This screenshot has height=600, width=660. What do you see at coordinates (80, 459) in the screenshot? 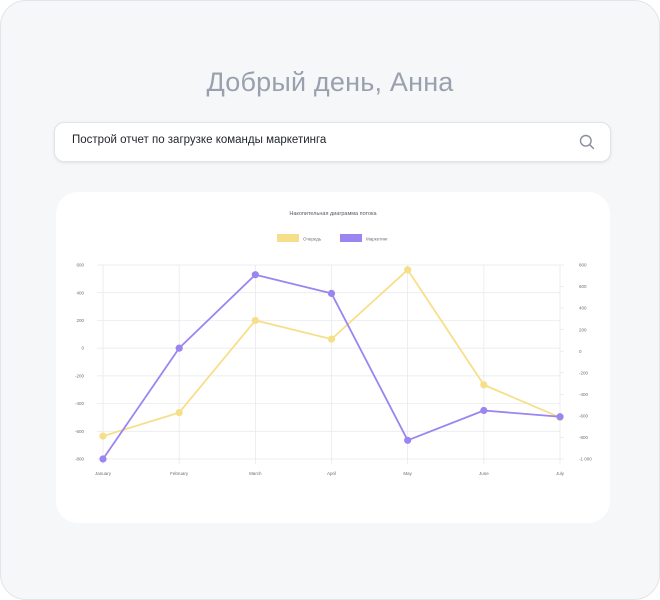
I see `y-tick-left: -800` at bounding box center [80, 459].